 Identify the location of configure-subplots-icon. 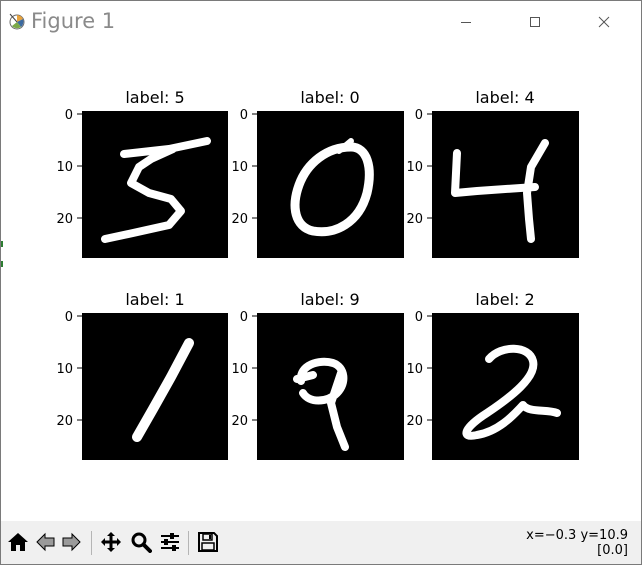
(170, 542).